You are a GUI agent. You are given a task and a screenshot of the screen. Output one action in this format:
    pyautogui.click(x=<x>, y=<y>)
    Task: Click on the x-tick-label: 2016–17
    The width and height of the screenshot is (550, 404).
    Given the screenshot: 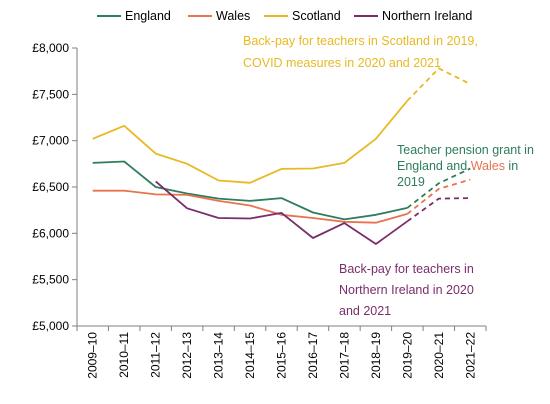 What is the action you would take?
    pyautogui.click(x=313, y=355)
    